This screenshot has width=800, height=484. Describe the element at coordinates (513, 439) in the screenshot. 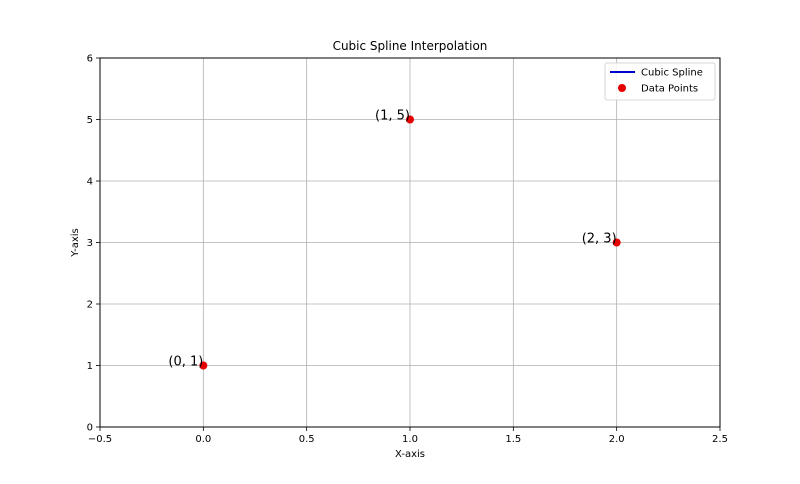

I see `x-tick-label: 1.5` at that location.